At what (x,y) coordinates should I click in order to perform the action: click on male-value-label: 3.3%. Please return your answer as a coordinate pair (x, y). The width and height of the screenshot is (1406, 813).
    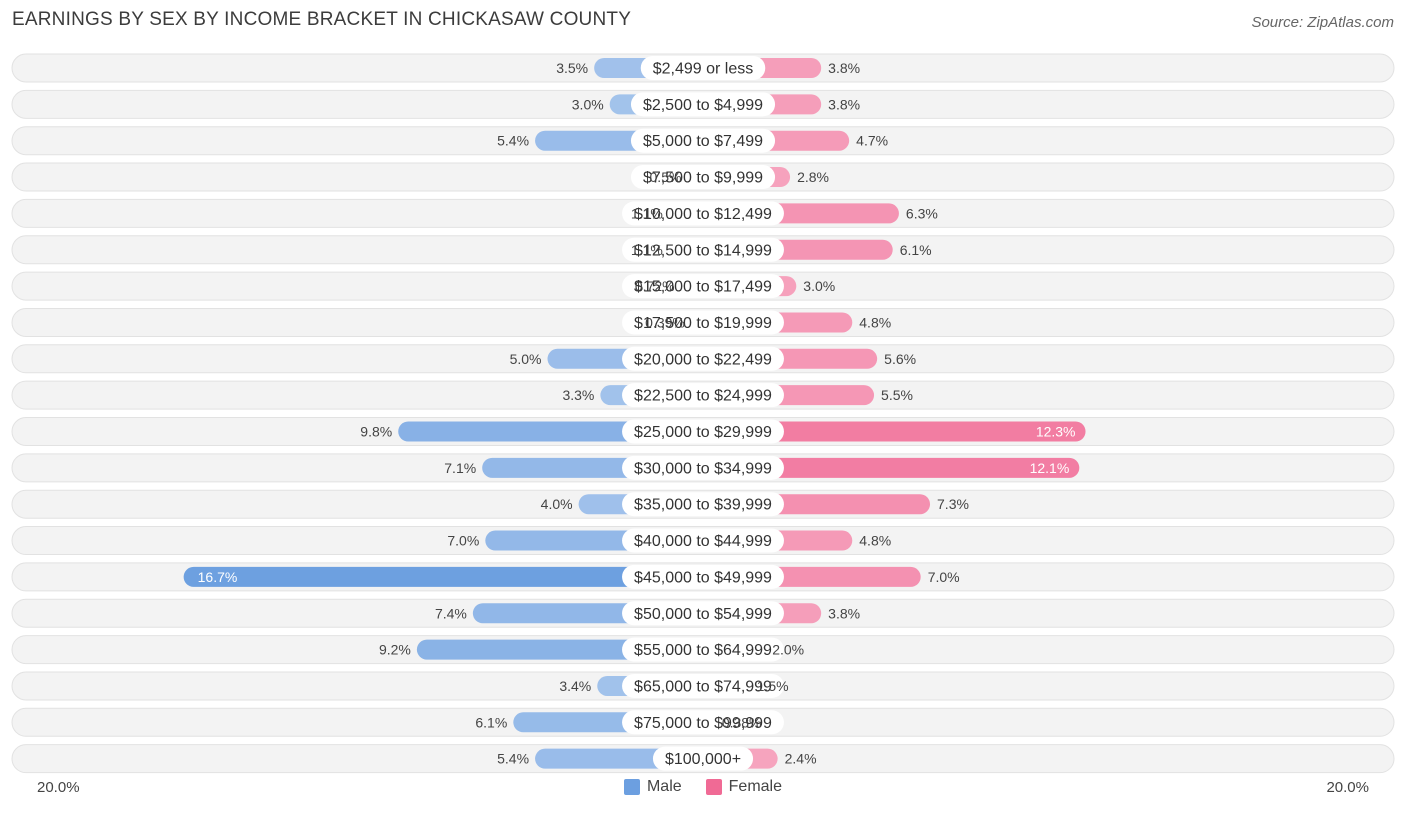
    Looking at the image, I should click on (578, 395).